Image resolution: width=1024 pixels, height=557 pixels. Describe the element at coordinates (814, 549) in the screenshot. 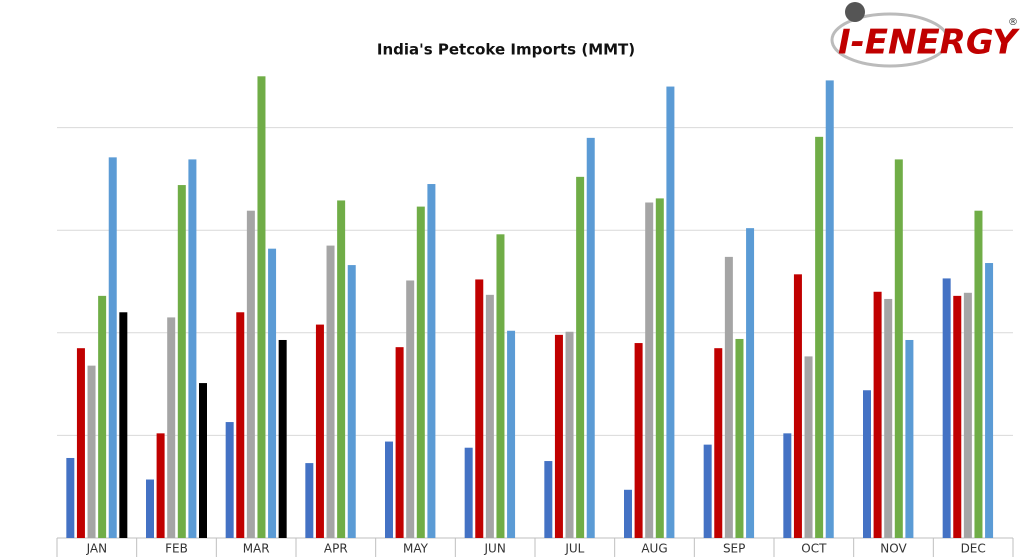

I see `x-tick-label: OCT` at that location.